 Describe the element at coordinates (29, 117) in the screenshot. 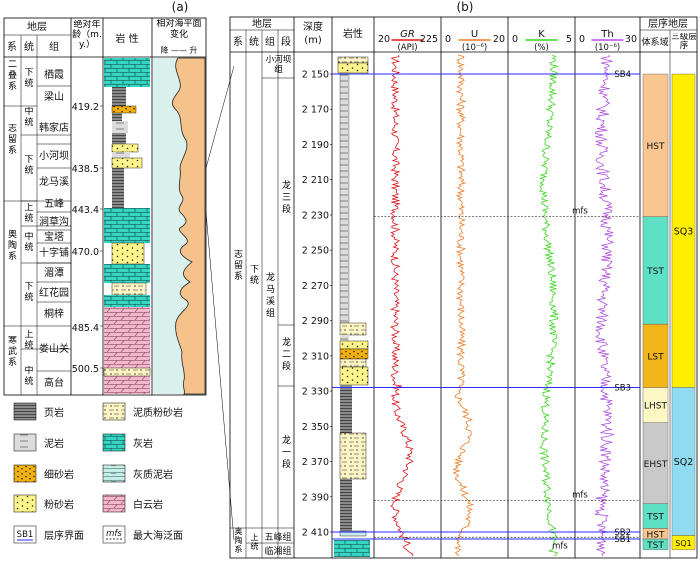

I see `a-series-1: 中统` at that location.